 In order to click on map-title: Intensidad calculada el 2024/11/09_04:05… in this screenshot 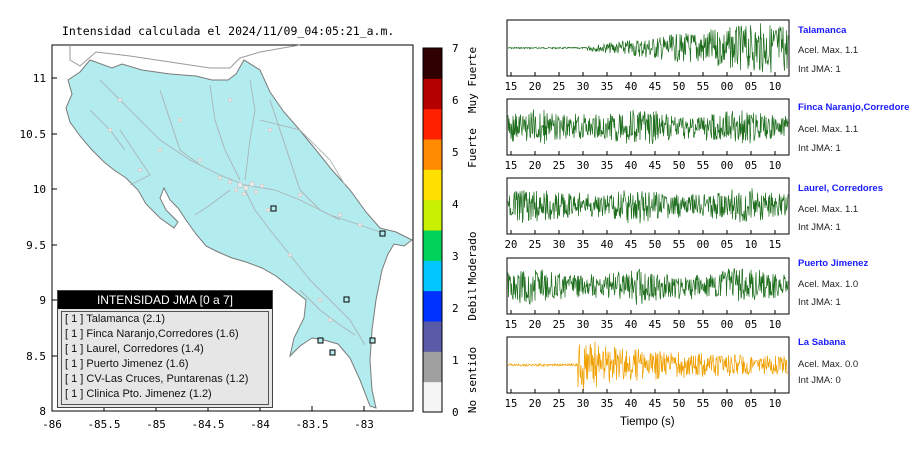, I will do `click(228, 31)`.